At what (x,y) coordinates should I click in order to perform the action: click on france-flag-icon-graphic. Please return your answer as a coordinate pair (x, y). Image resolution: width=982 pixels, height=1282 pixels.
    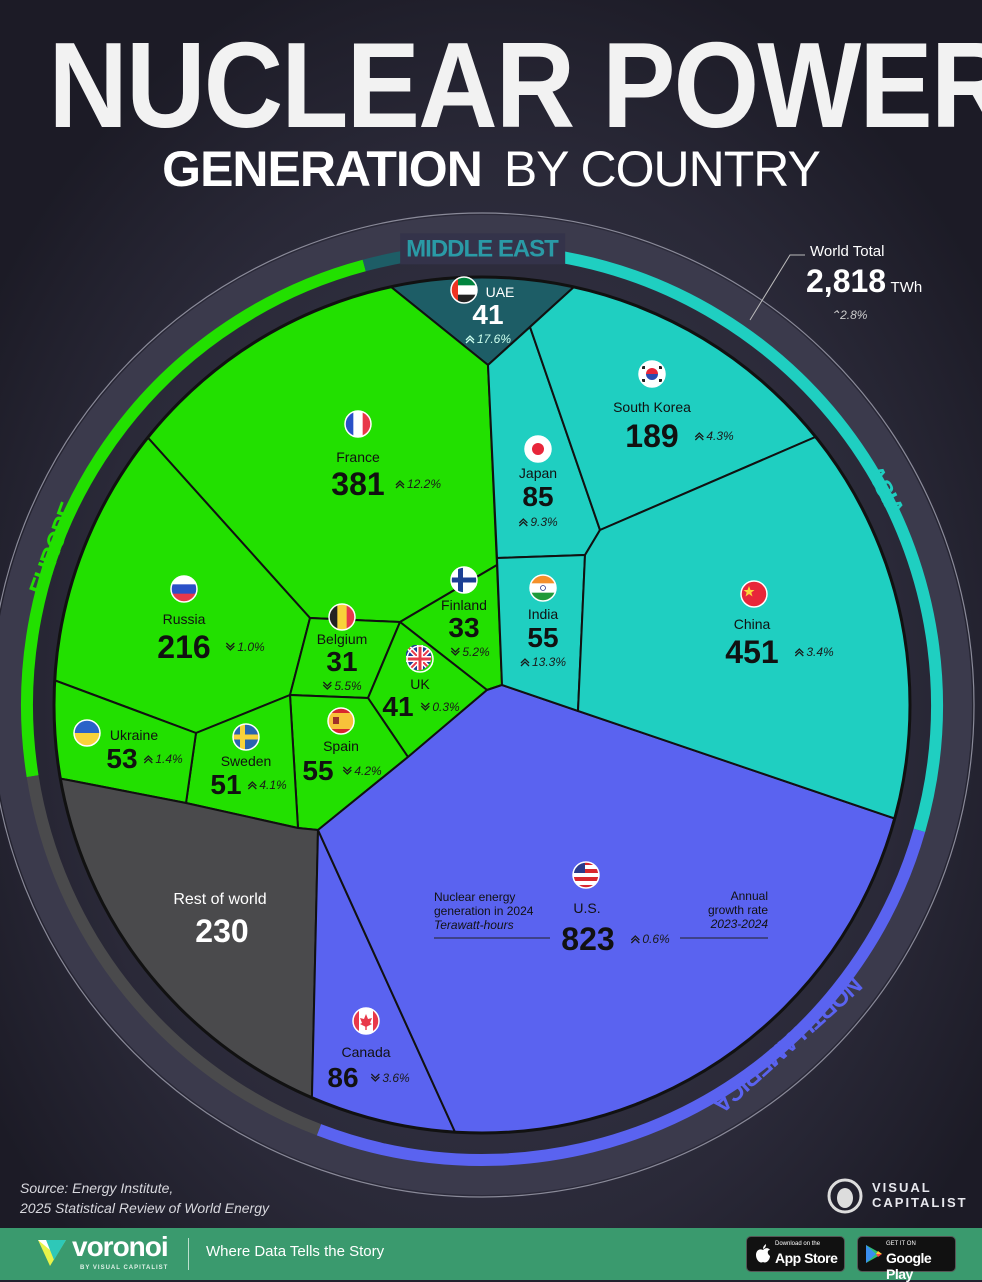
    Looking at the image, I should click on (358, 424).